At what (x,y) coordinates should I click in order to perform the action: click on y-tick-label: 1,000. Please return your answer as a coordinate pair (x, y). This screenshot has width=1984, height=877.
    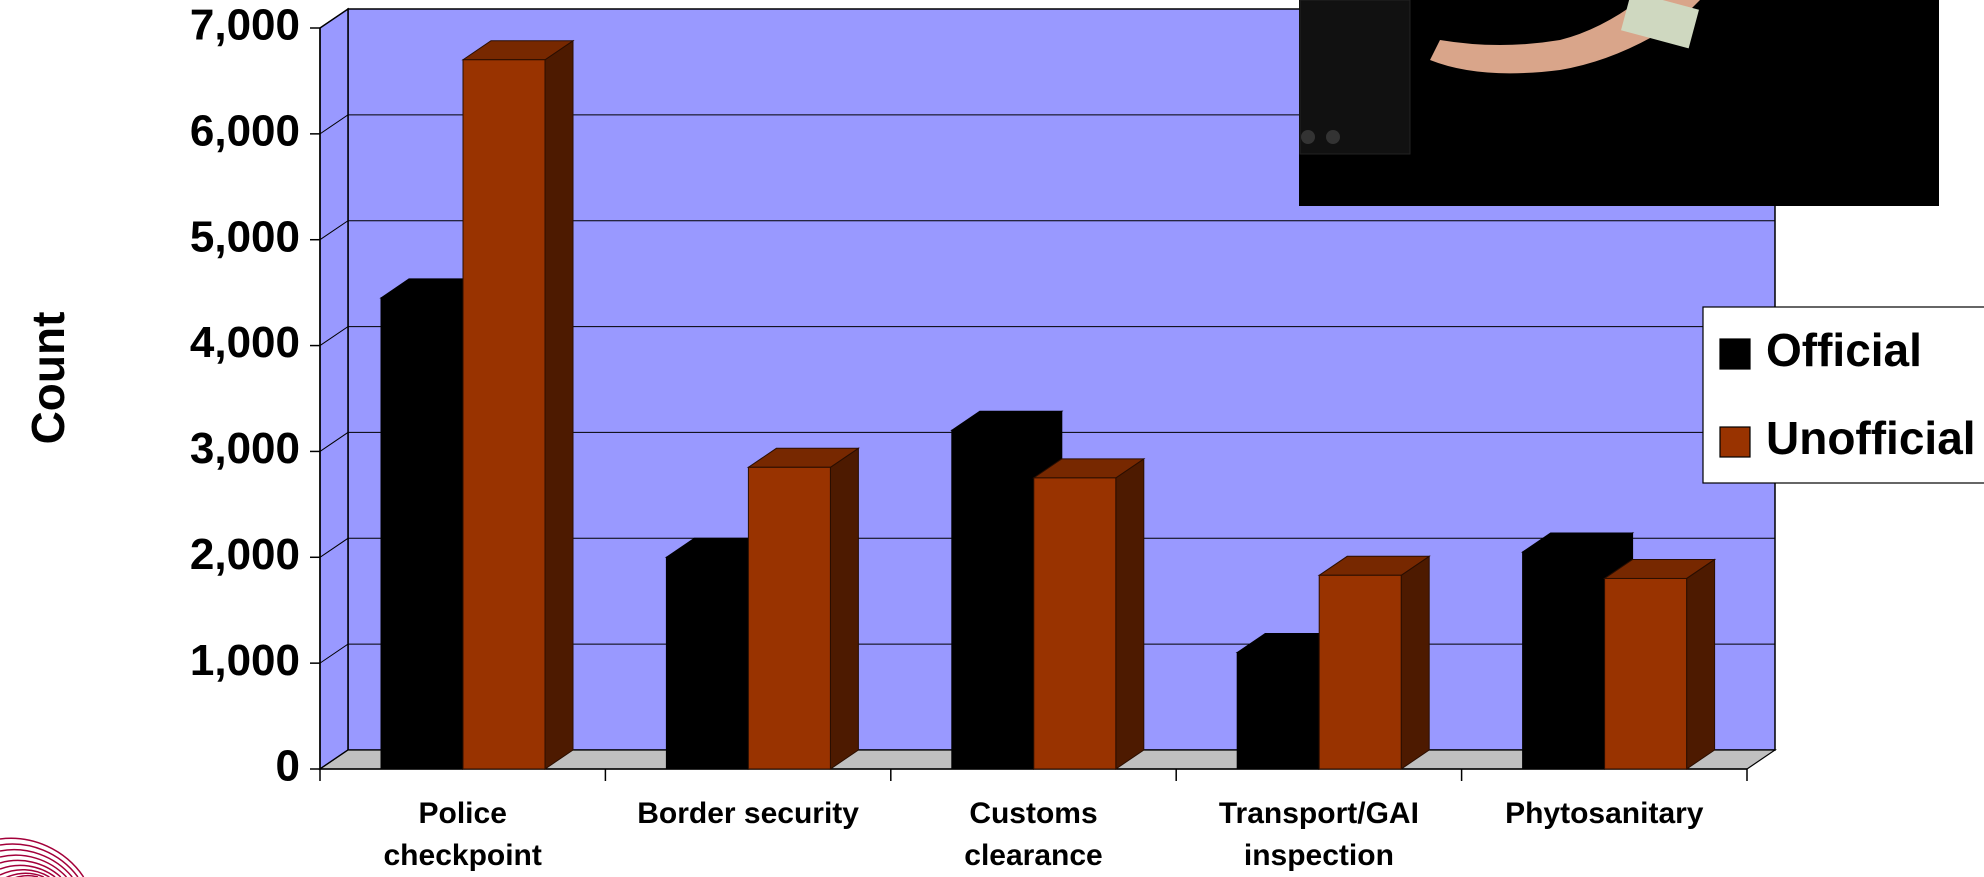
    Looking at the image, I should click on (245, 660).